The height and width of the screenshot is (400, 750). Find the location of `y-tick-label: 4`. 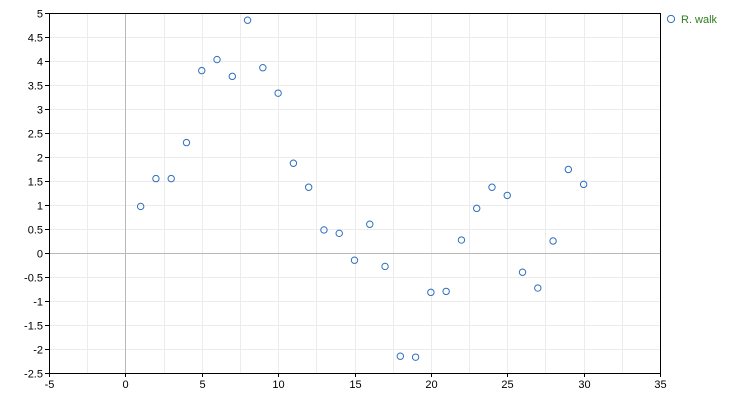

y-tick-label: 4 is located at coordinates (40, 63).